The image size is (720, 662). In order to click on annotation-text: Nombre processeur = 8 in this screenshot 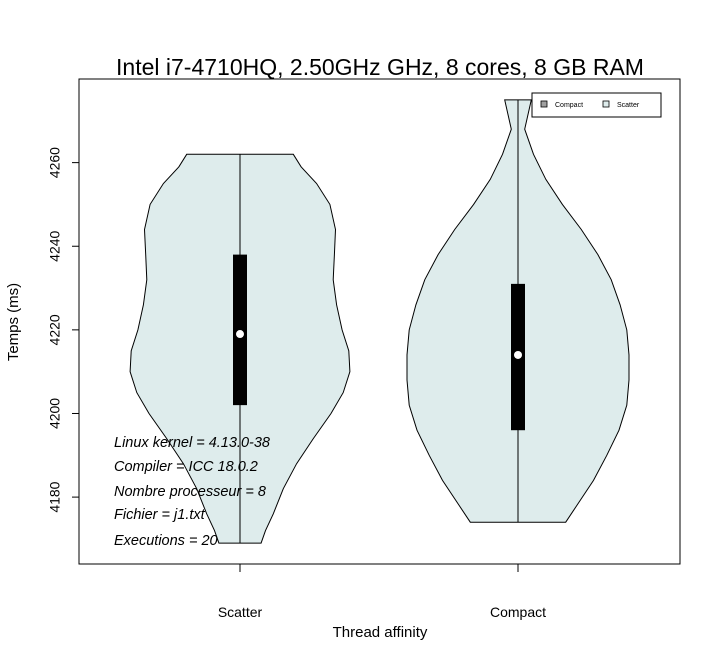, I will do `click(190, 492)`.